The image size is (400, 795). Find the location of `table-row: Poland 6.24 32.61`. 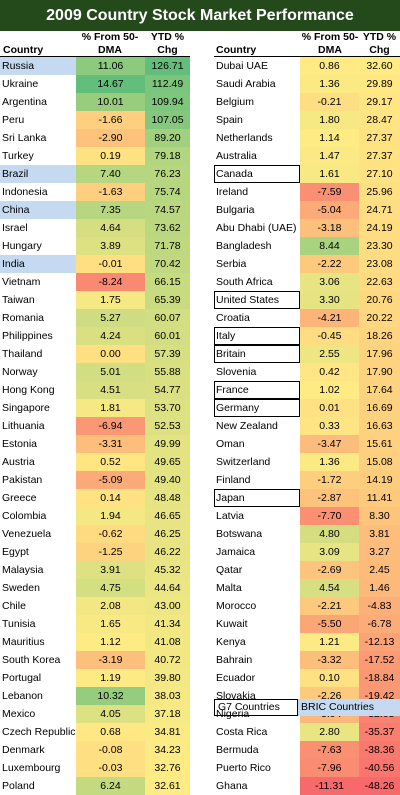

table-row: Poland 6.24 32.61 is located at coordinates (95, 786).